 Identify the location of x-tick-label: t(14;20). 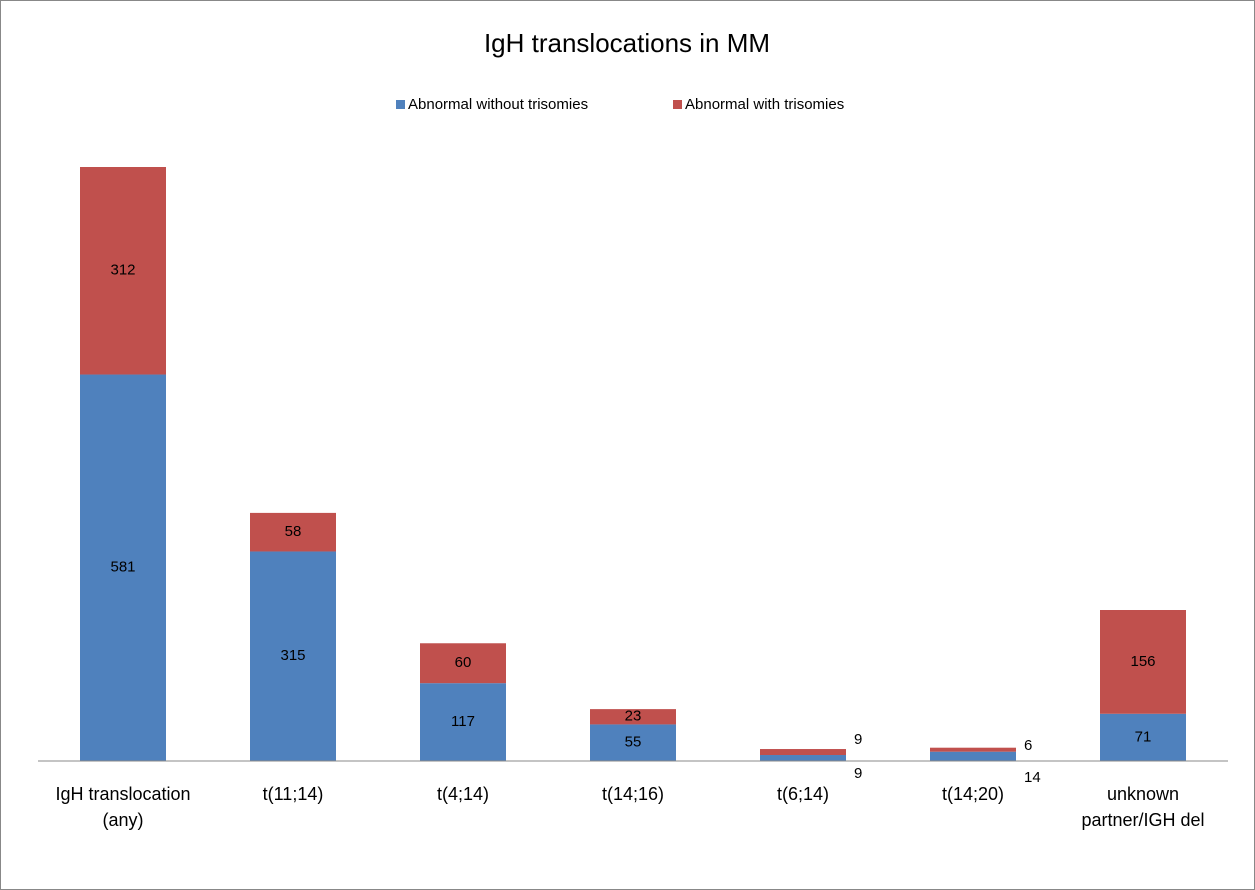
(973, 794).